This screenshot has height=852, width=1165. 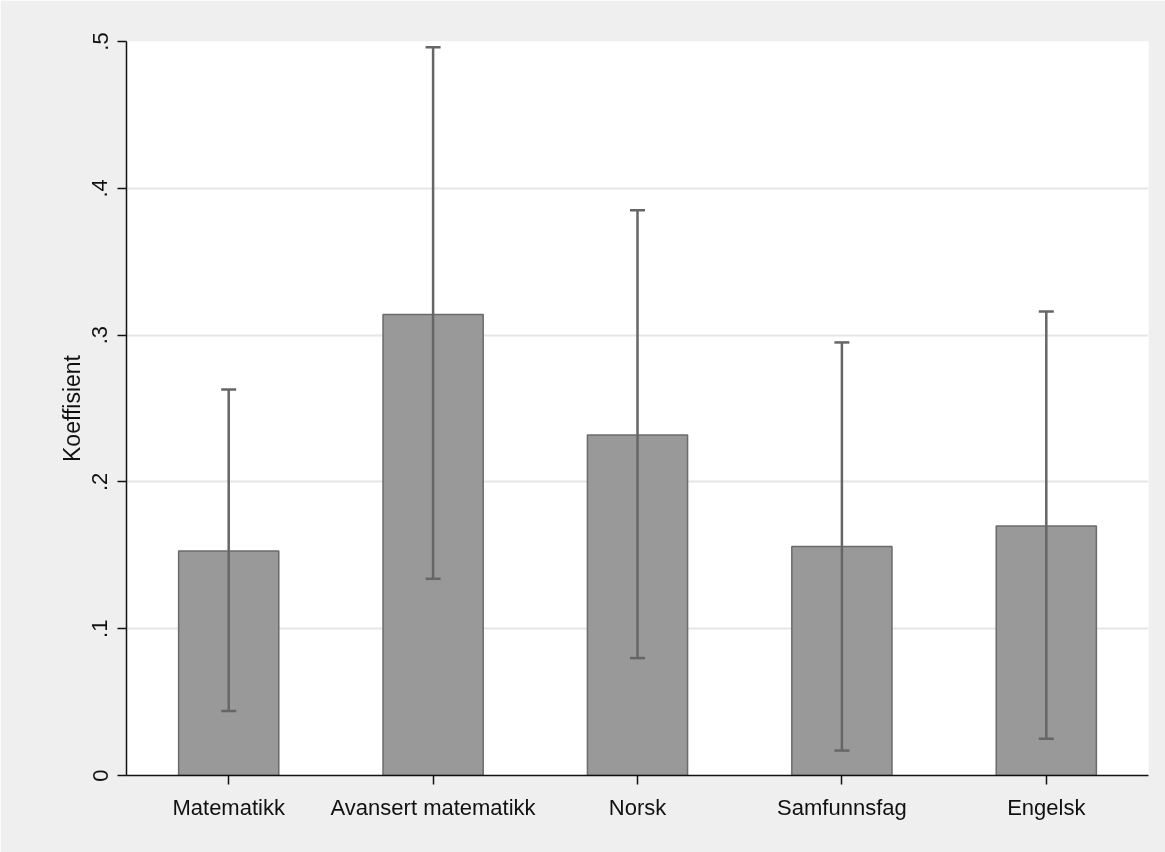 I want to click on x-tick-label: Engelsk, so click(x=1047, y=807).